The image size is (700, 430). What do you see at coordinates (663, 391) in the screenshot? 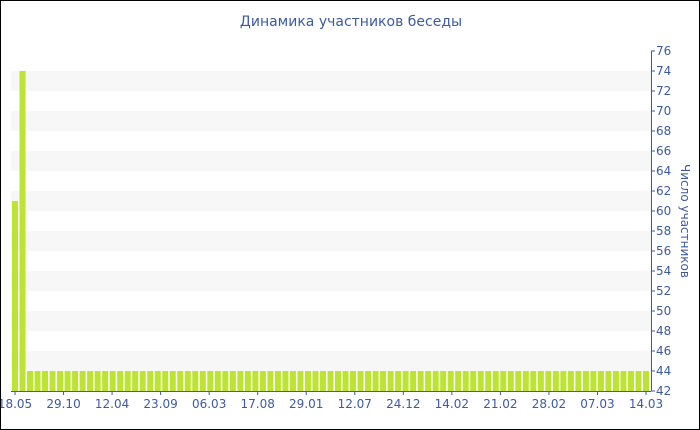
I see `y-tick-label: 42` at bounding box center [663, 391].